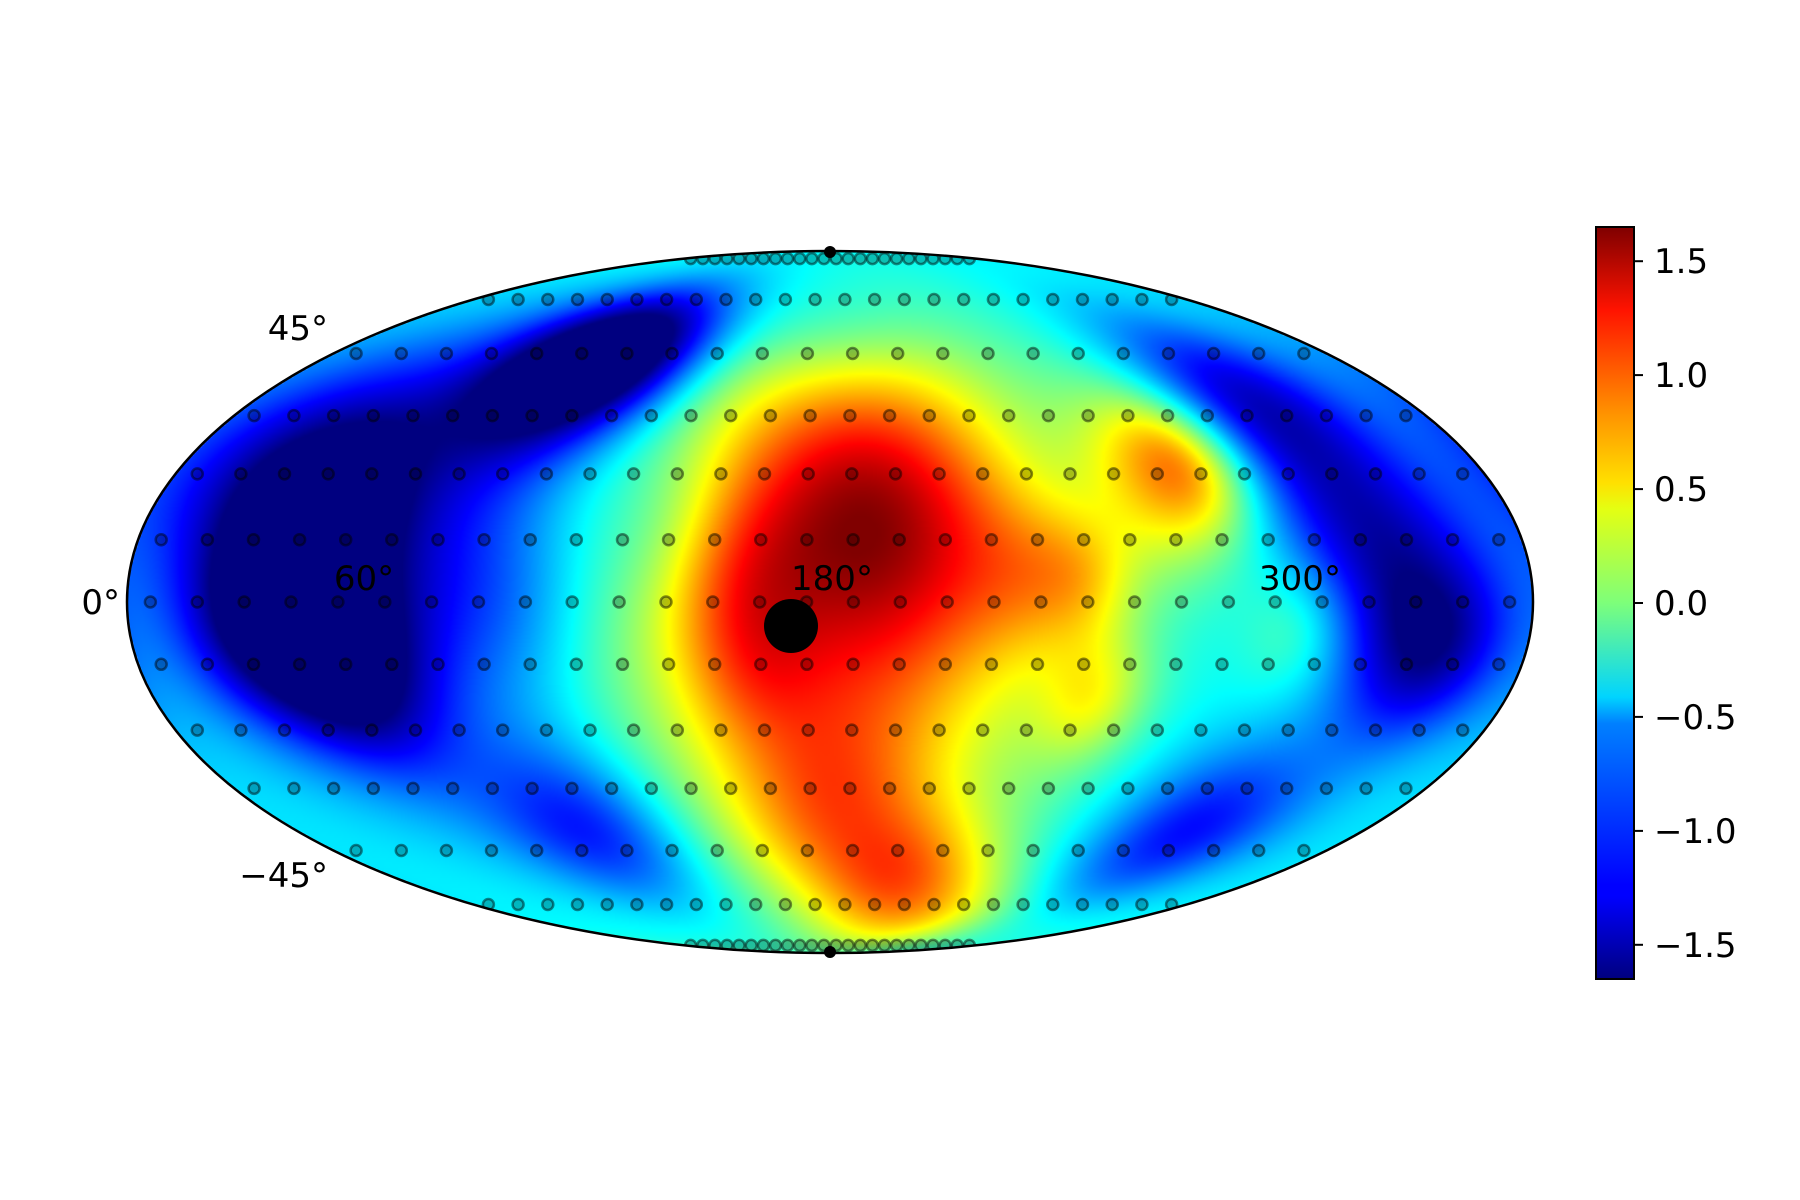 Image resolution: width=1800 pixels, height=1200 pixels. I want to click on lon-tick-label-0: 0°, so click(100, 603).